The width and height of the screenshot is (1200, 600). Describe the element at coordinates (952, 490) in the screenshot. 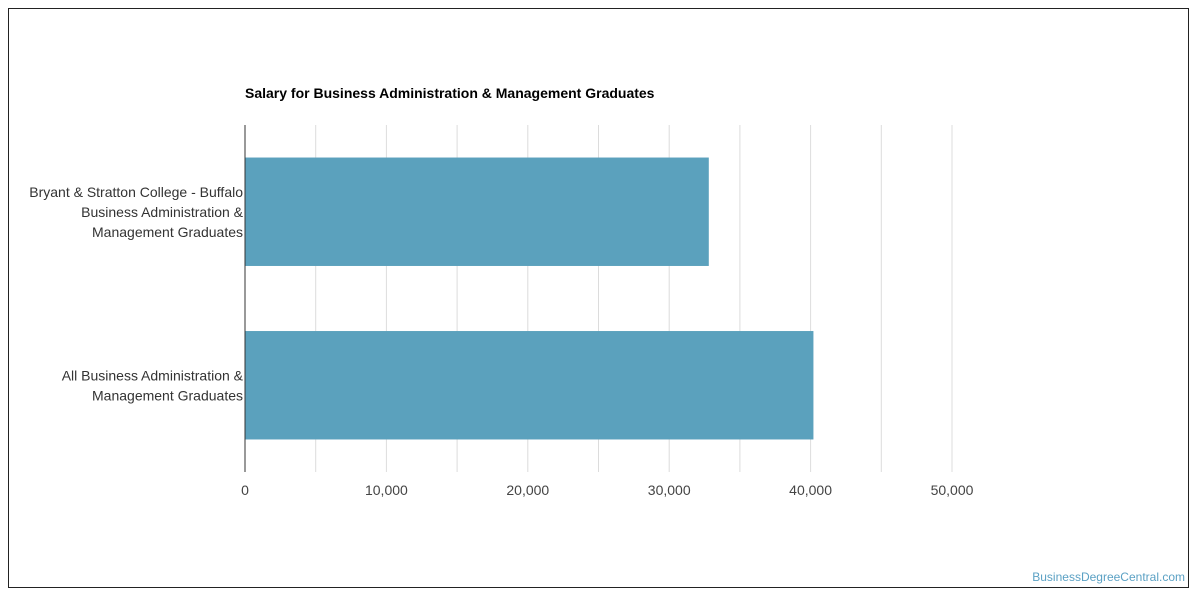

I see `x-tick-label: 50,000` at that location.